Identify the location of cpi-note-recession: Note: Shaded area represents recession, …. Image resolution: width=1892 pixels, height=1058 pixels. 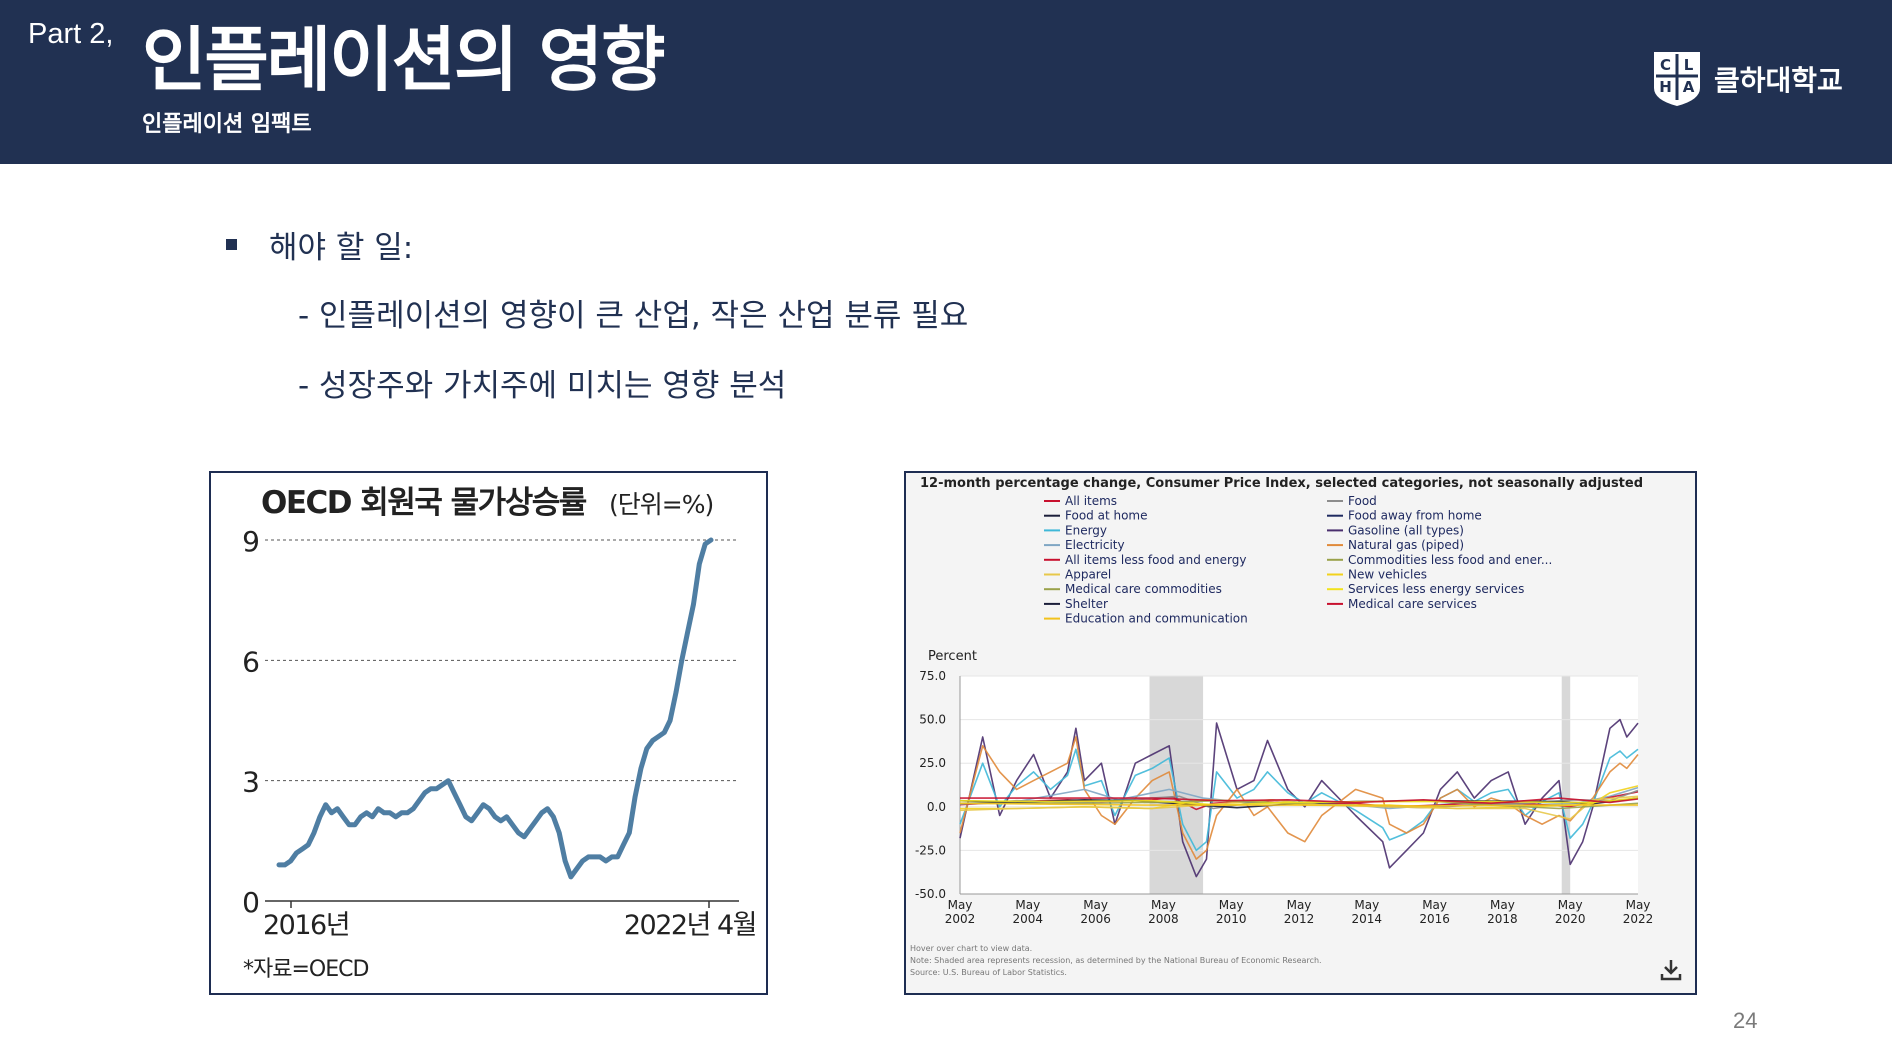
(1116, 960).